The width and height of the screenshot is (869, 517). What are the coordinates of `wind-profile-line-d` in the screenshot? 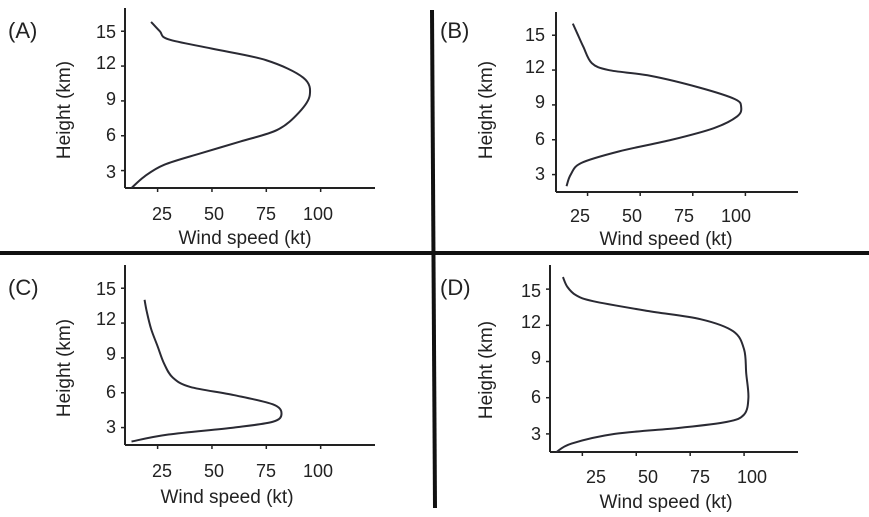 It's located at (652, 364).